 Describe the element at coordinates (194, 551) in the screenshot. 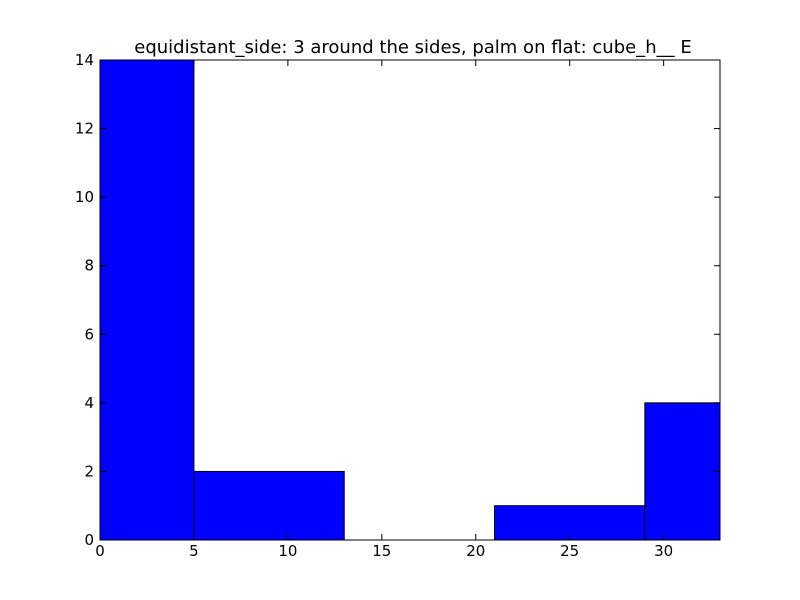

I see `x-tick-label-5: 5` at that location.